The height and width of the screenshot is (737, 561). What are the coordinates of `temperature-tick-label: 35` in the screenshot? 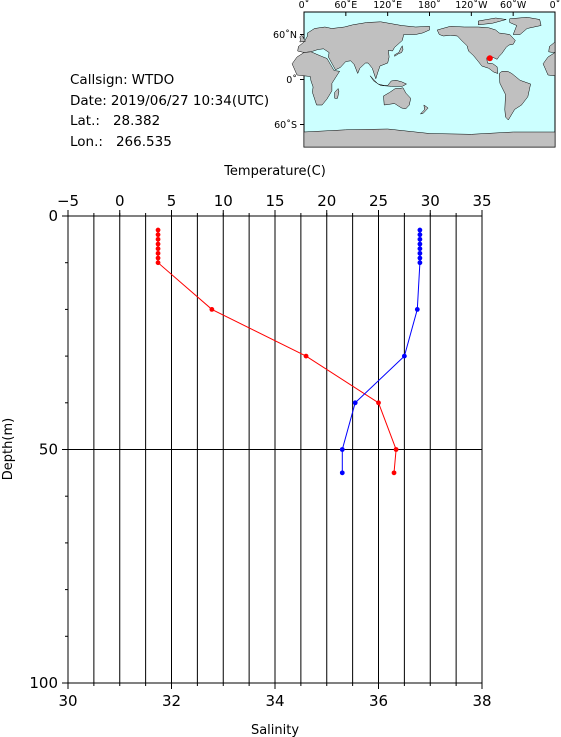 It's located at (481, 201).